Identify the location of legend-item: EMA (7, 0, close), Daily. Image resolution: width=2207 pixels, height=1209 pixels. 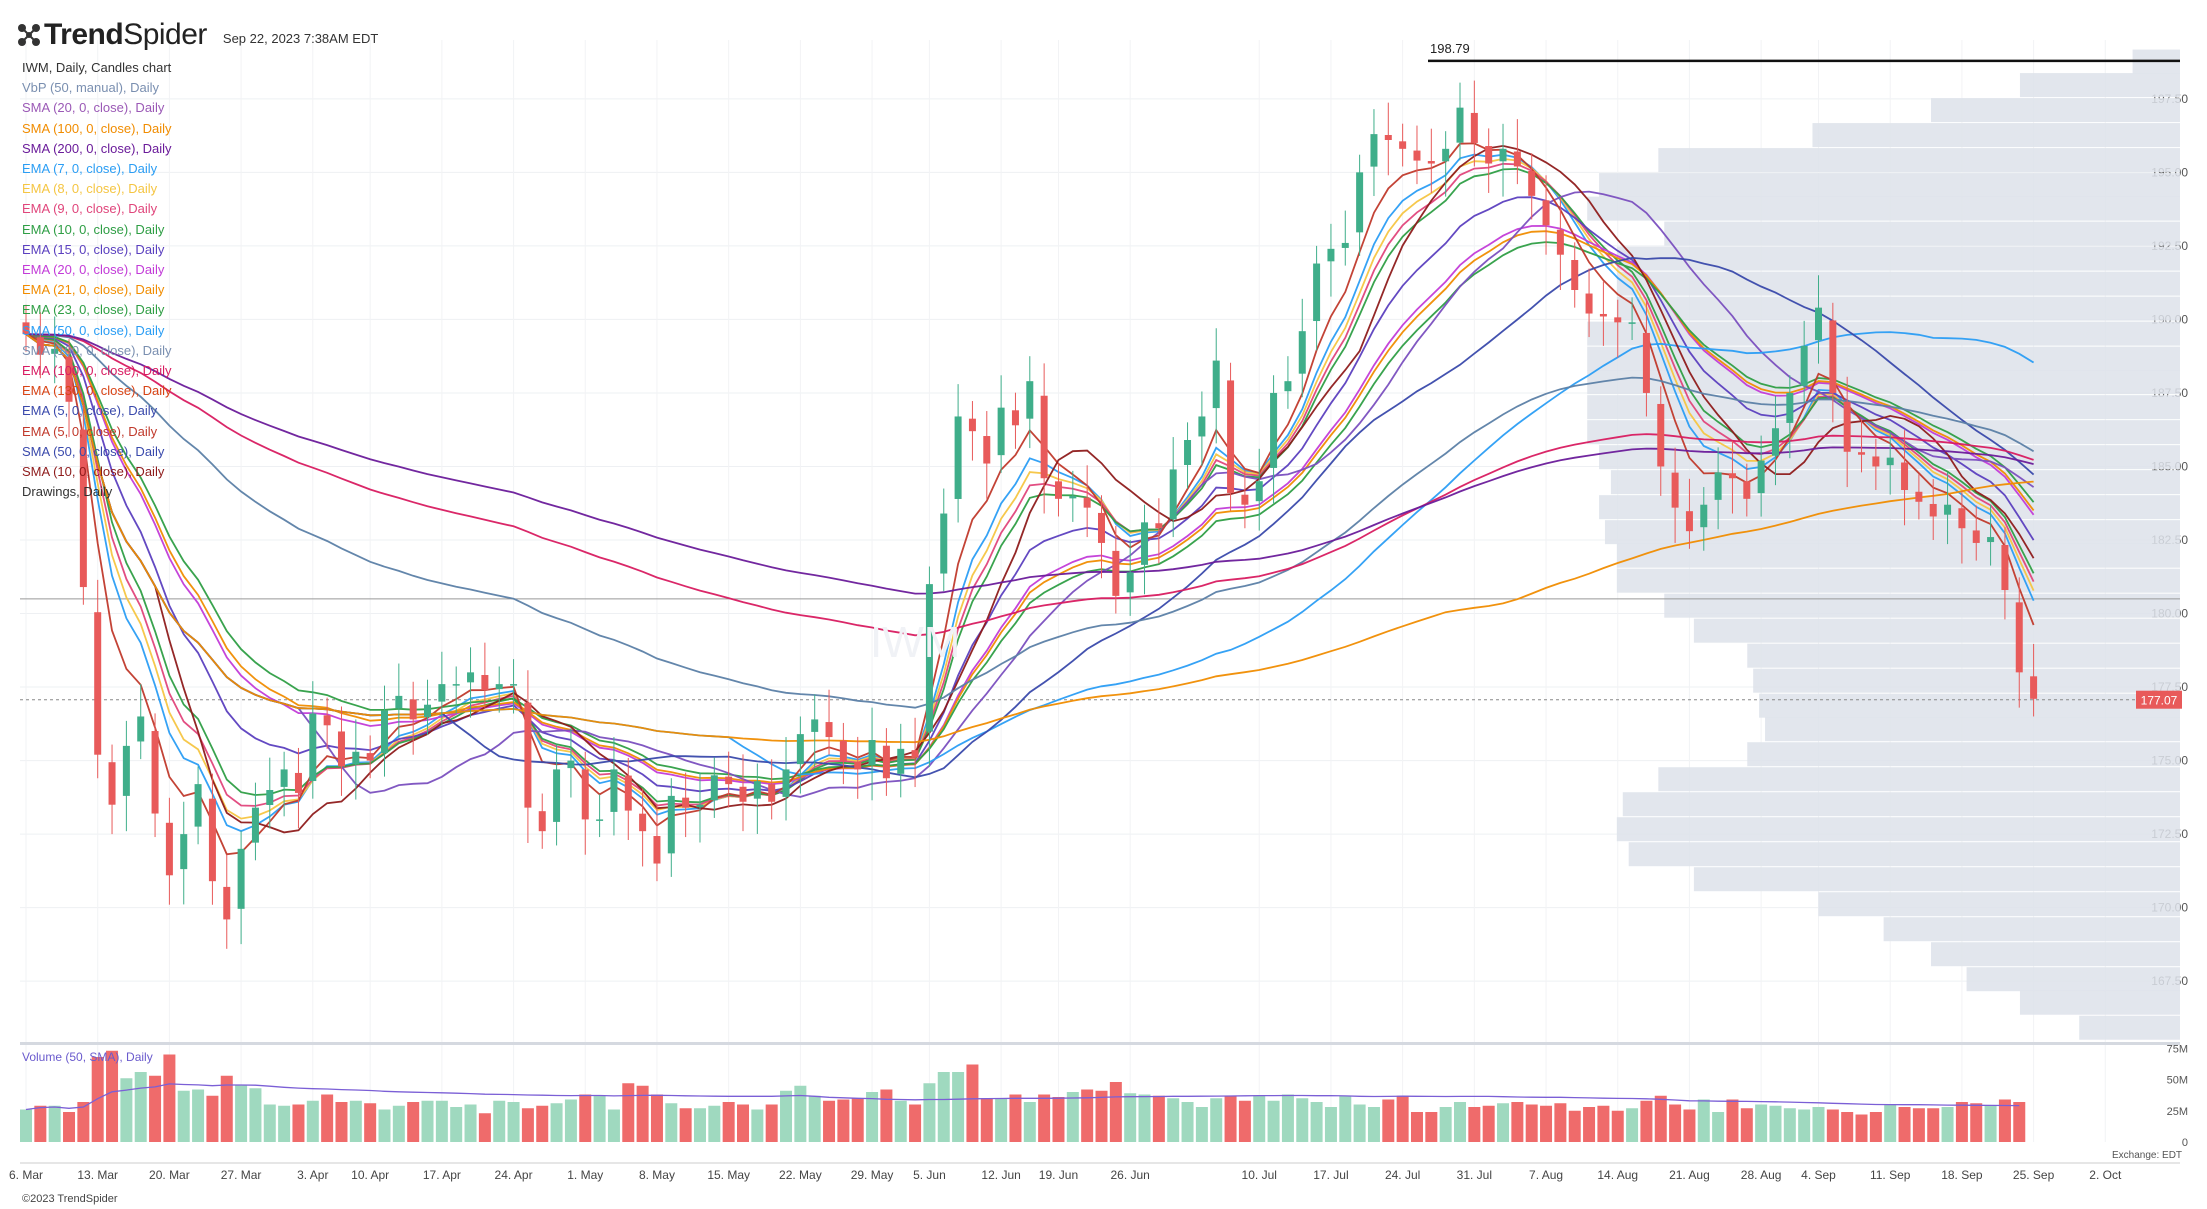
(90, 169).